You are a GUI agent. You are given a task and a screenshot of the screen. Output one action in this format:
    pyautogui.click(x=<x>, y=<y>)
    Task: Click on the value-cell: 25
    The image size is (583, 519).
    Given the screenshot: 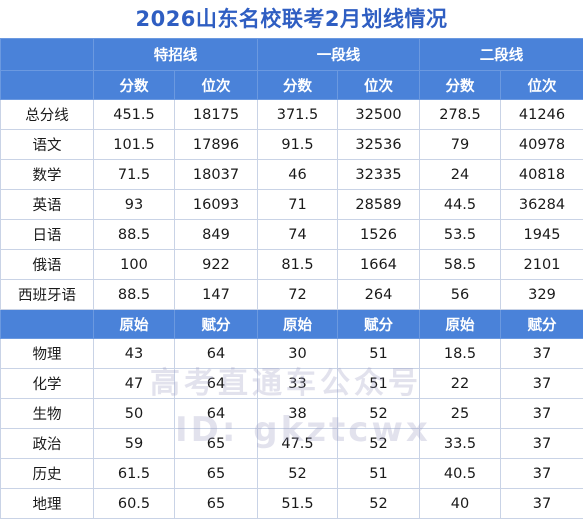 What is the action you would take?
    pyautogui.click(x=460, y=413)
    